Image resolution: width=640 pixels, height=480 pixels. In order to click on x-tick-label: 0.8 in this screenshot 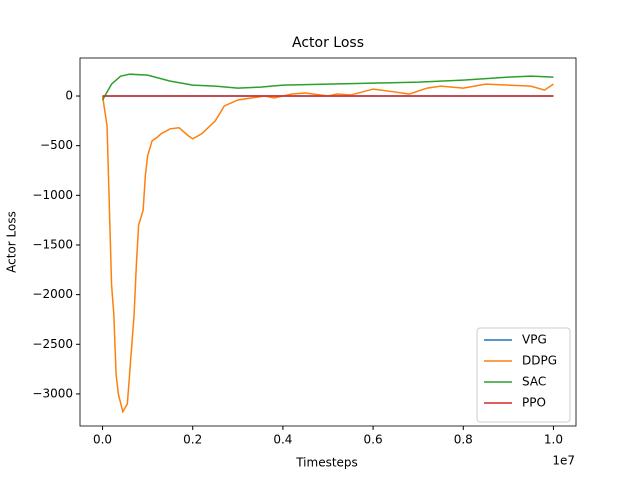, I will do `click(463, 440)`.